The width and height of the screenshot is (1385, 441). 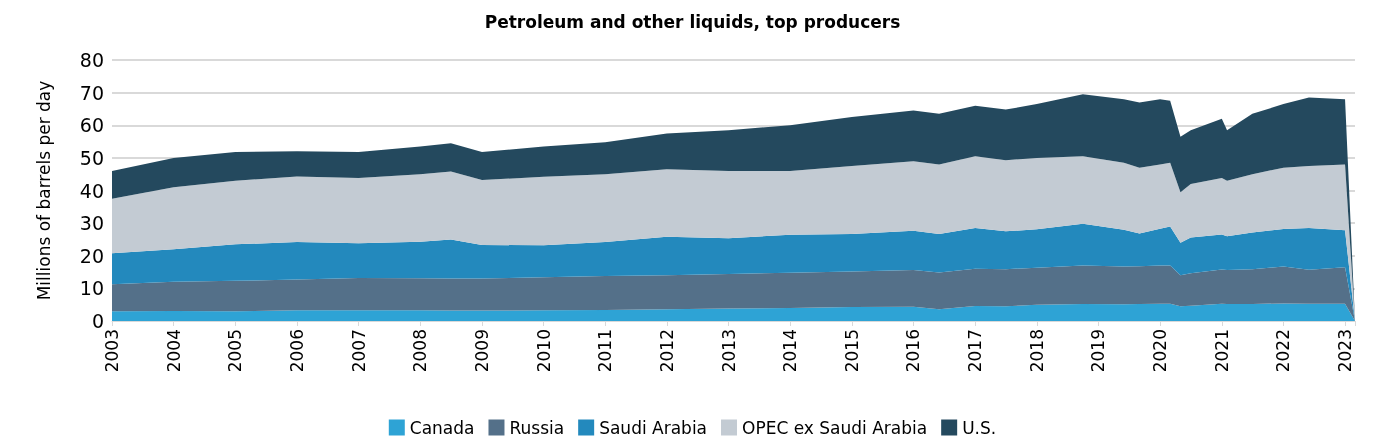 What do you see at coordinates (979, 427) in the screenshot?
I see `legend-label: U.S.` at bounding box center [979, 427].